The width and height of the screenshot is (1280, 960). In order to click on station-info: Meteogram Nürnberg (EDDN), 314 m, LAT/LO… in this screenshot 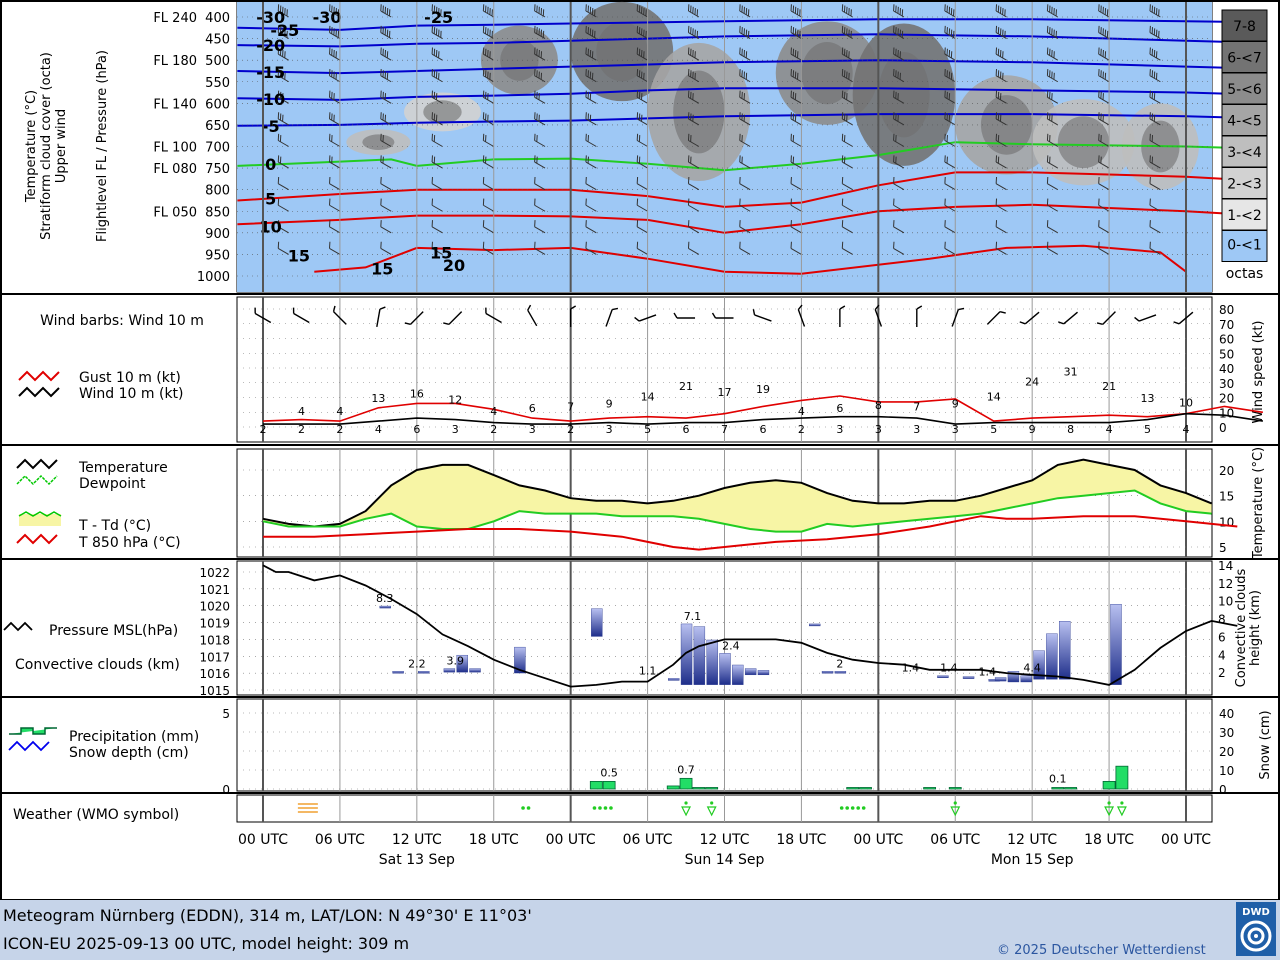, I will do `click(267, 915)`.